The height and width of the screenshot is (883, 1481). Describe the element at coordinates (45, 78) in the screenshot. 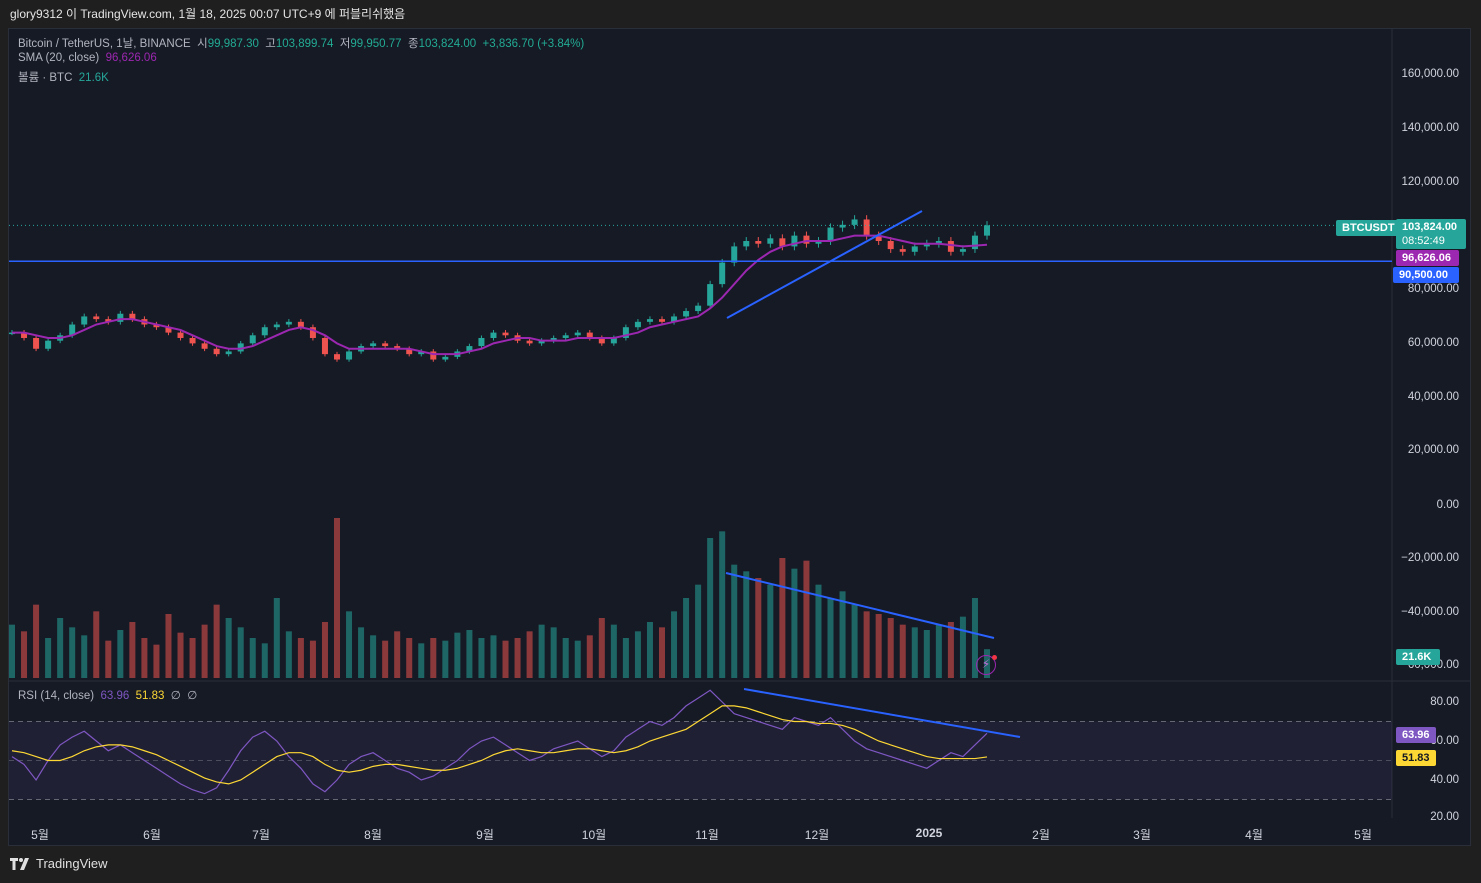

I see `volume-label: 볼륨 · BTC` at that location.